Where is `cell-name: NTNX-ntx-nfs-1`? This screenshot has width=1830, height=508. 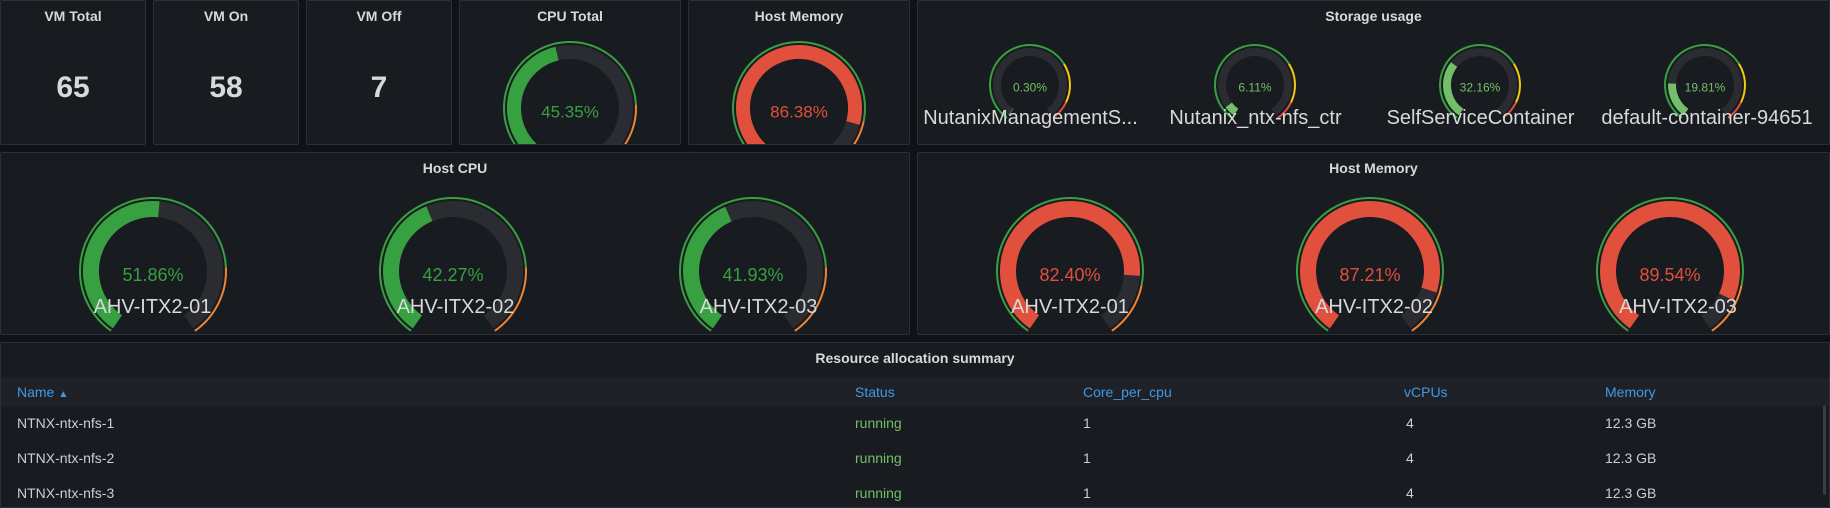
cell-name: NTNX-ntx-nfs-1 is located at coordinates (66, 423).